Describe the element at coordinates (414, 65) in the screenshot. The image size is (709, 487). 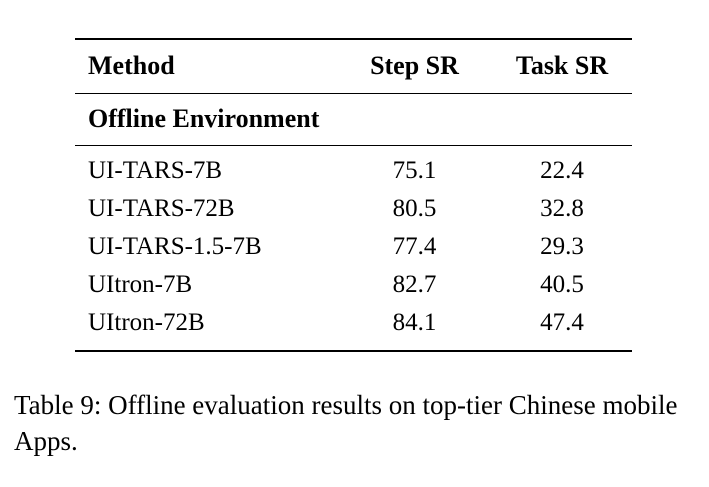
I see `column-header-step-sr: Step SR` at that location.